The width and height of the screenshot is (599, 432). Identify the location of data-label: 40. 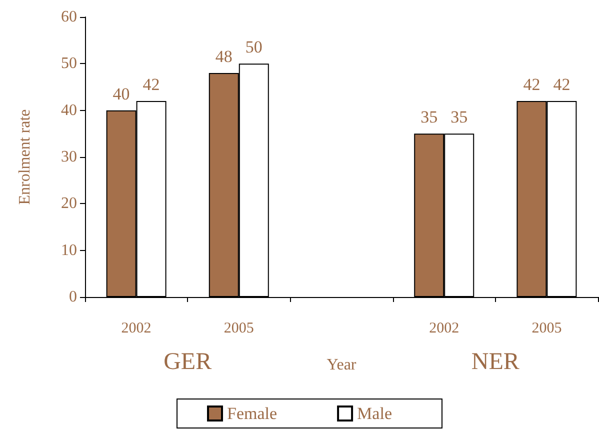
(121, 94).